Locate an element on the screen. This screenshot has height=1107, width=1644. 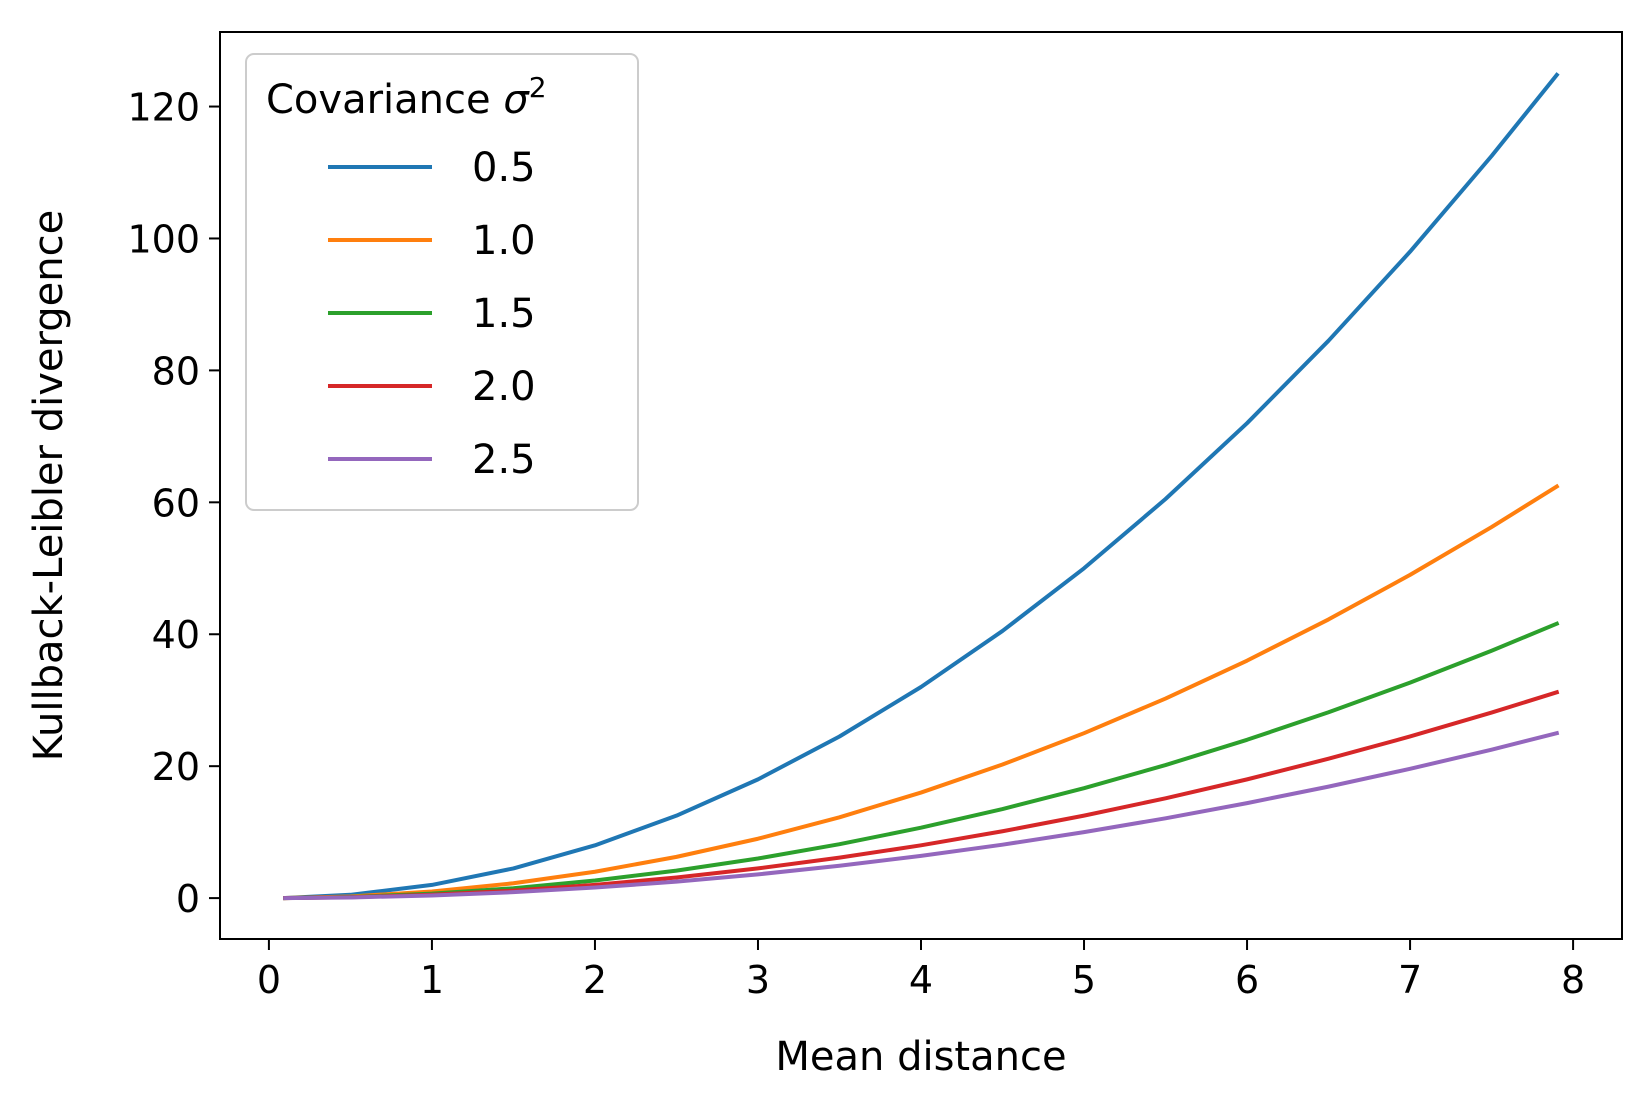
y-tick-label: 100 is located at coordinates (163, 239).